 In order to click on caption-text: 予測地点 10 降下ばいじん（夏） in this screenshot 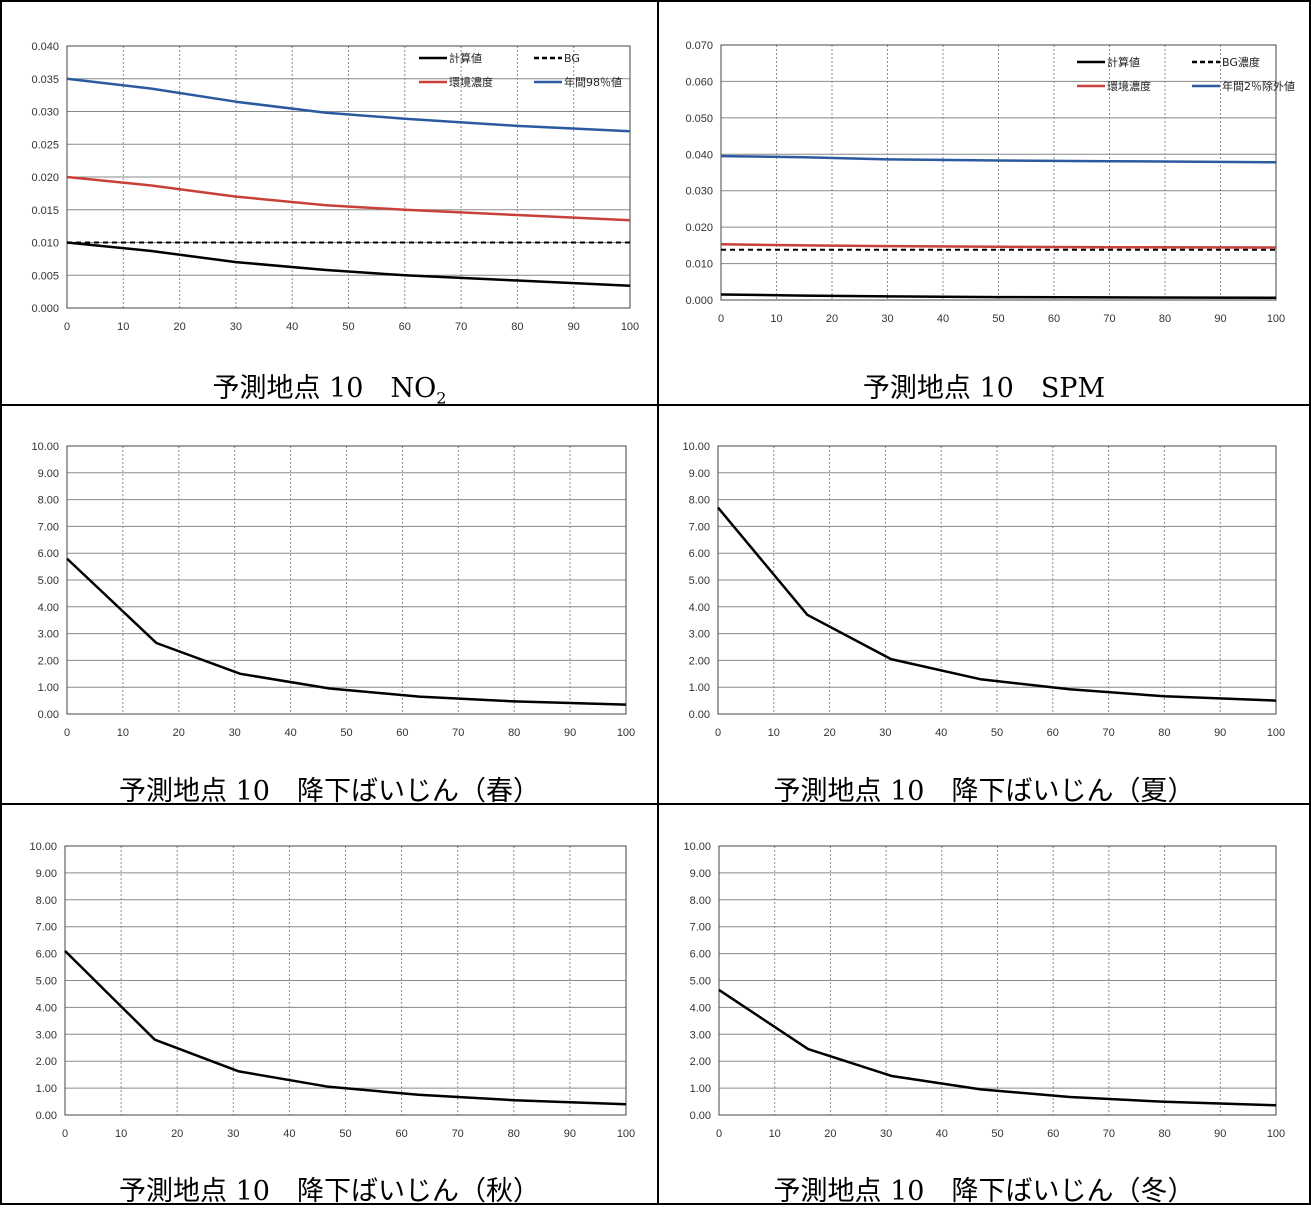, I will do `click(984, 791)`.